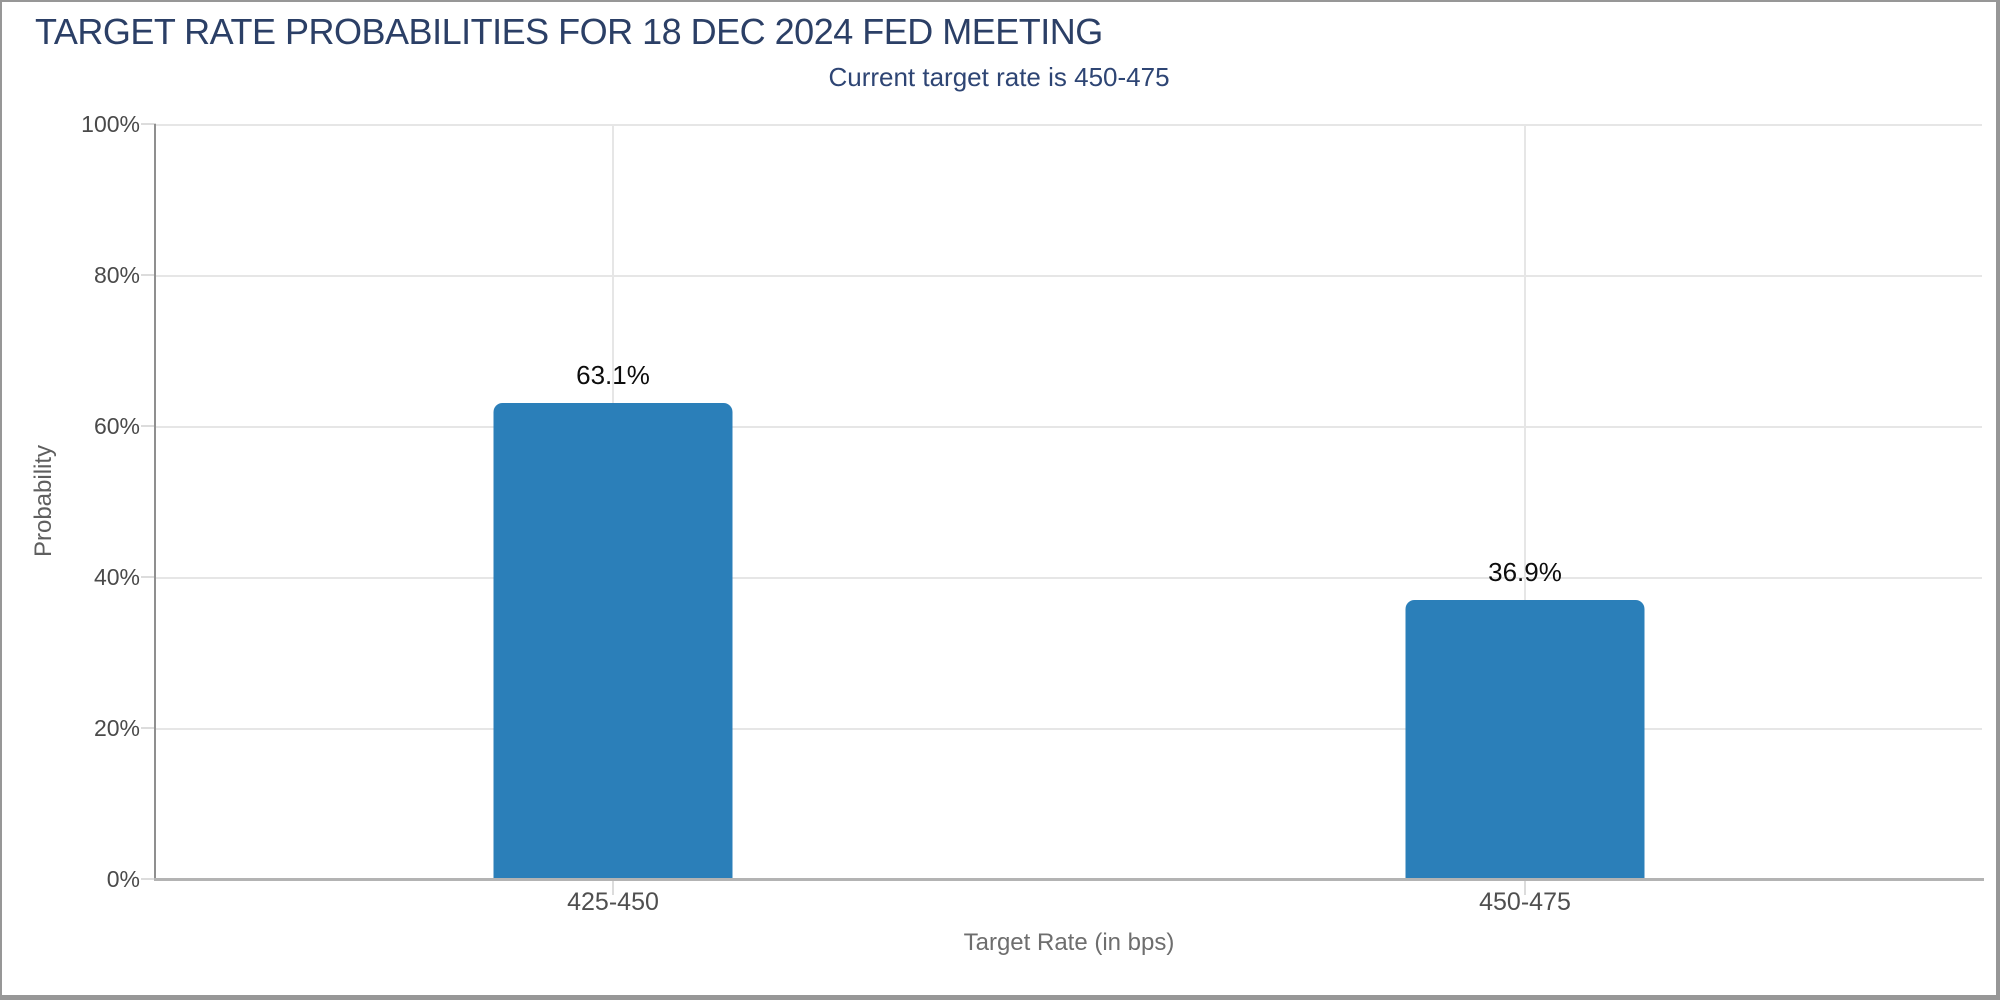  I want to click on bar-value-label: 36.9%, so click(1525, 572).